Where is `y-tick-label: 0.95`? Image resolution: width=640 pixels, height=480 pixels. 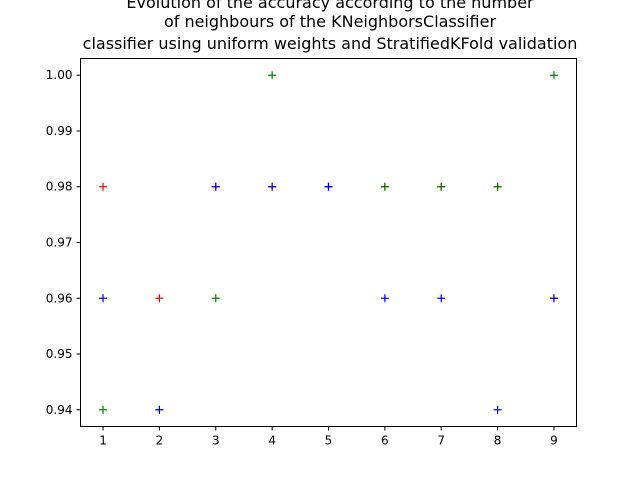
y-tick-label: 0.95 is located at coordinates (59, 354).